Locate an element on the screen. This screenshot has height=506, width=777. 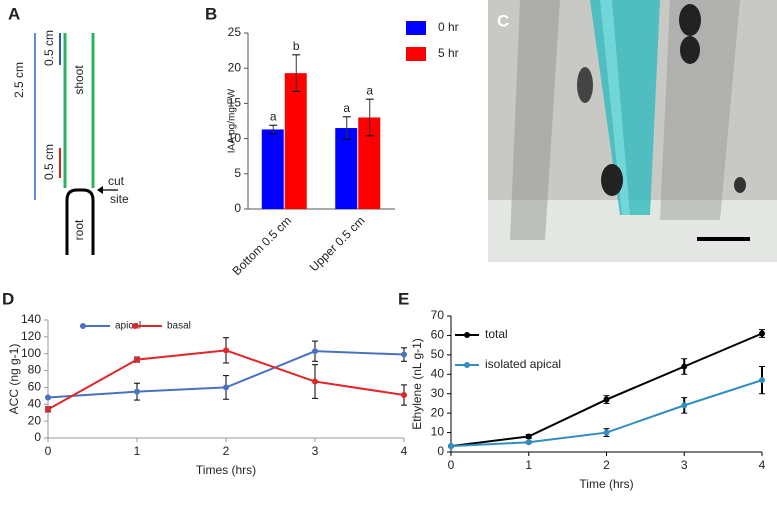
y-tick-label: 80 is located at coordinates (35, 370).